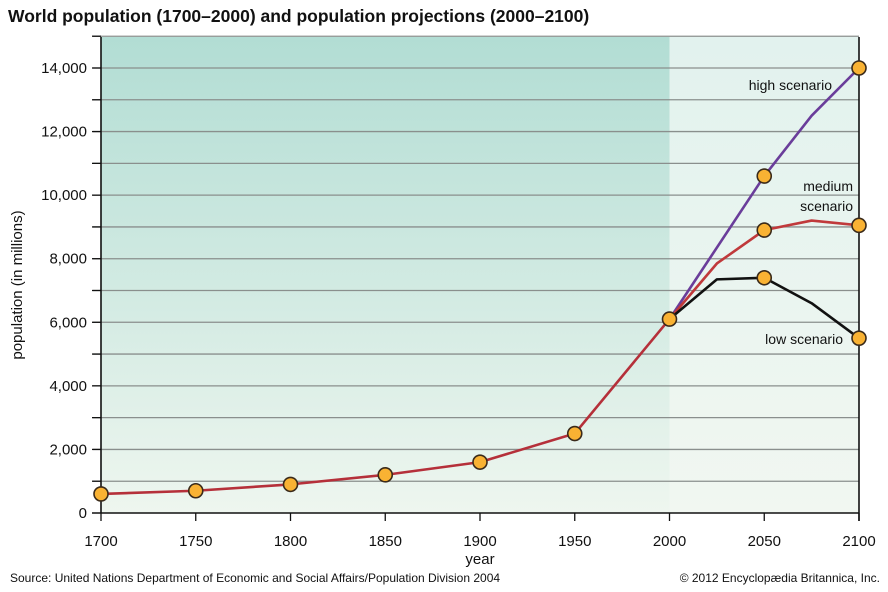 This screenshot has width=888, height=592. I want to click on high-series-line, so click(764, 193).